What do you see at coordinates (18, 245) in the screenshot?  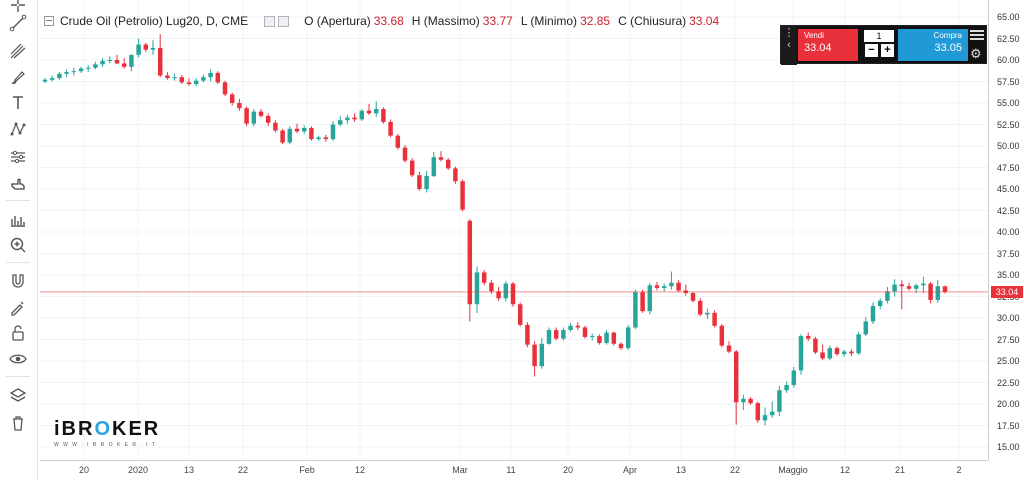 I see `zoom-in-icon` at bounding box center [18, 245].